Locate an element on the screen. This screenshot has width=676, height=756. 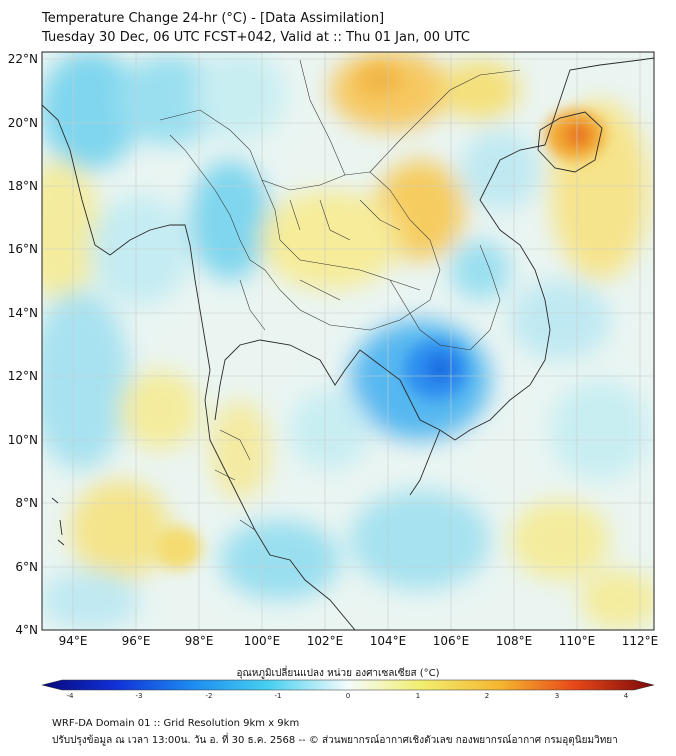
lon-tick-label: 96°E is located at coordinates (136, 641).